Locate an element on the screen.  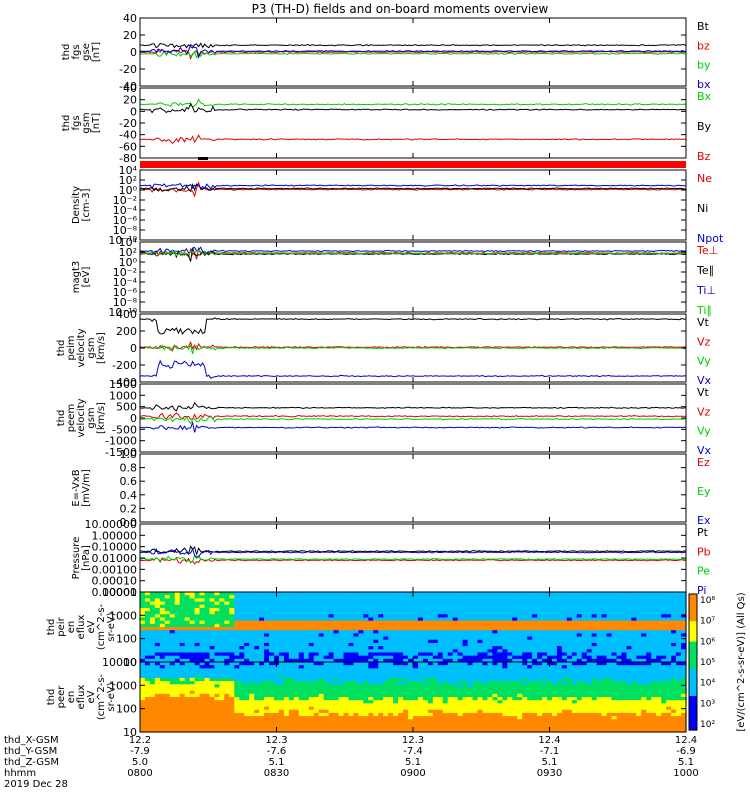
y-tick-label: -1000 is located at coordinates (121, 441).